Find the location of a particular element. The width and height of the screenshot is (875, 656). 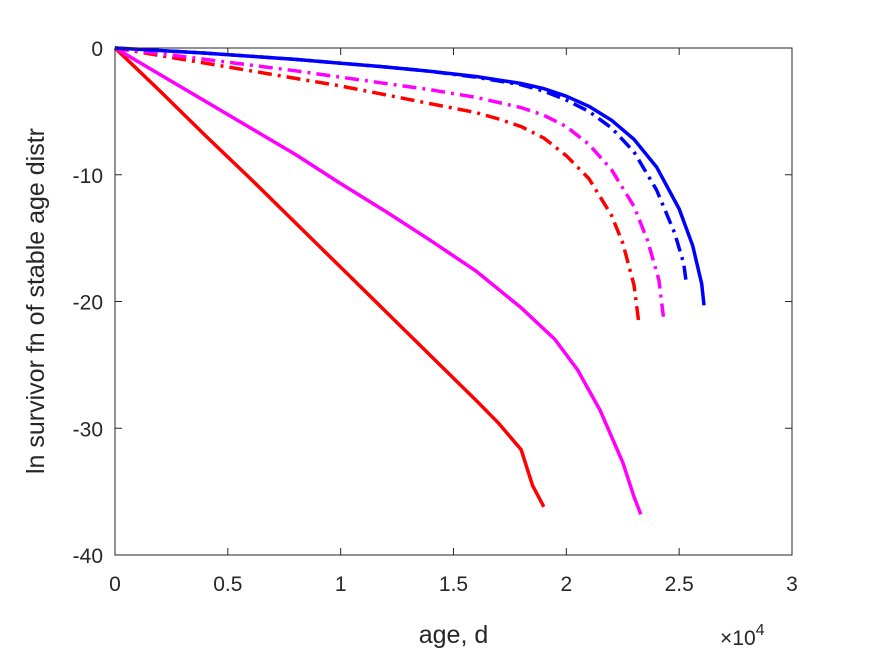

y-tick-label: -40 is located at coordinates (88, 556).